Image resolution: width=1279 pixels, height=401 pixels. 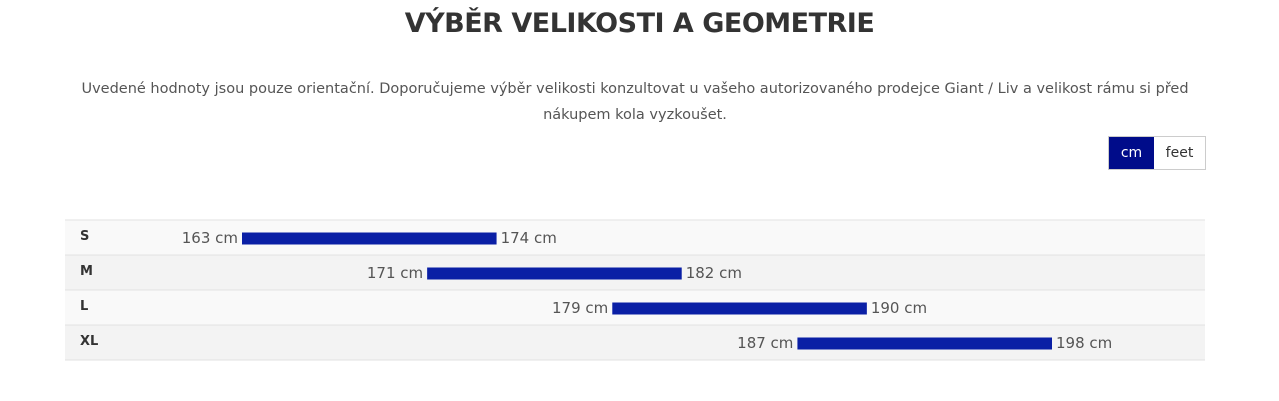 What do you see at coordinates (580, 308) in the screenshot?
I see `range-low-label: 179 cm` at bounding box center [580, 308].